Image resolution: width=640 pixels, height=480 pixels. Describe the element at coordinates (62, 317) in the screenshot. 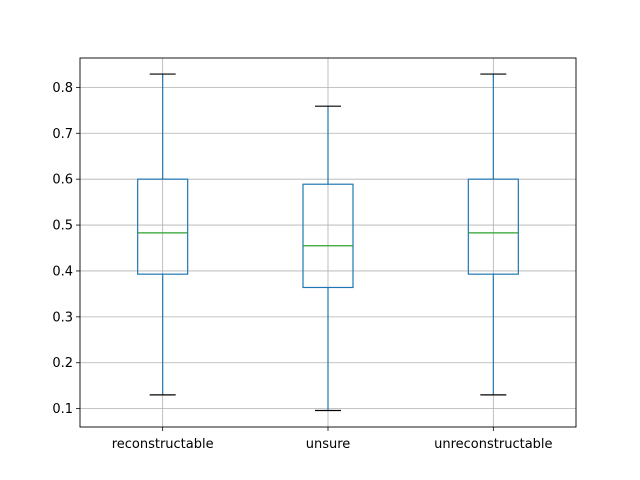

I see `y-tick-label: 0.3` at that location.